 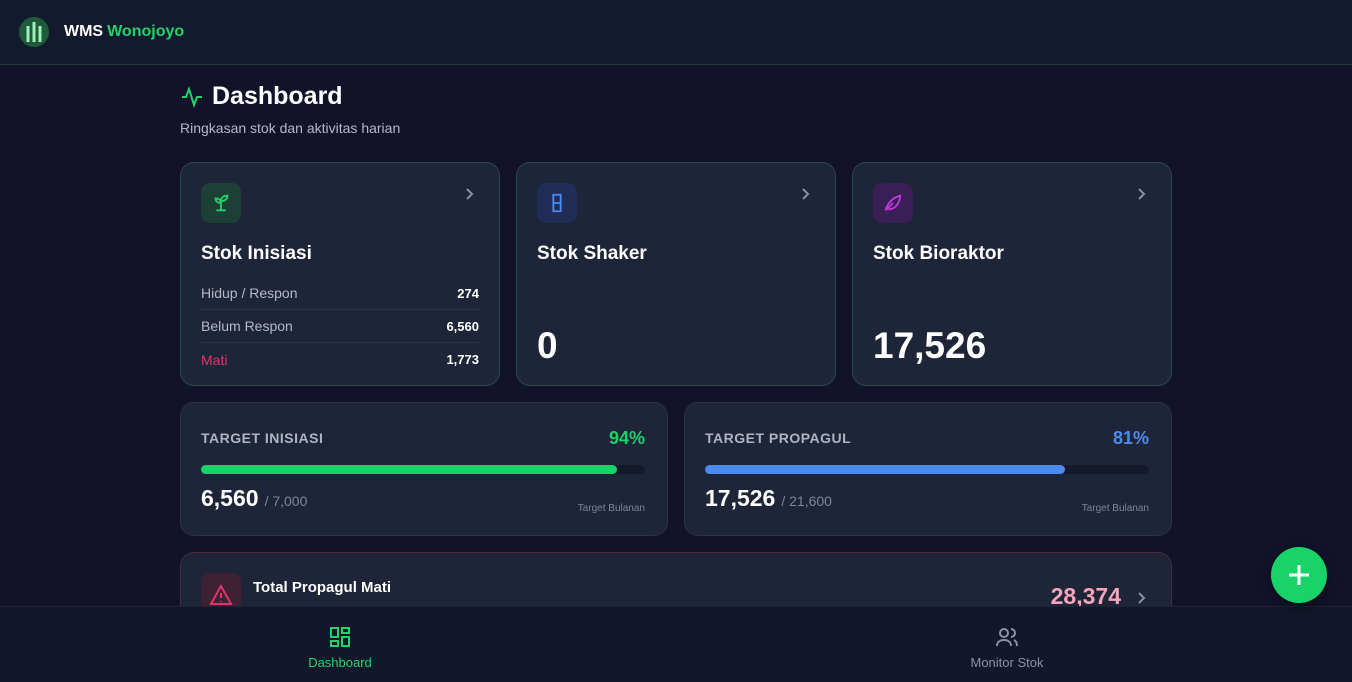 I want to click on row-label: Mati, so click(x=214, y=359).